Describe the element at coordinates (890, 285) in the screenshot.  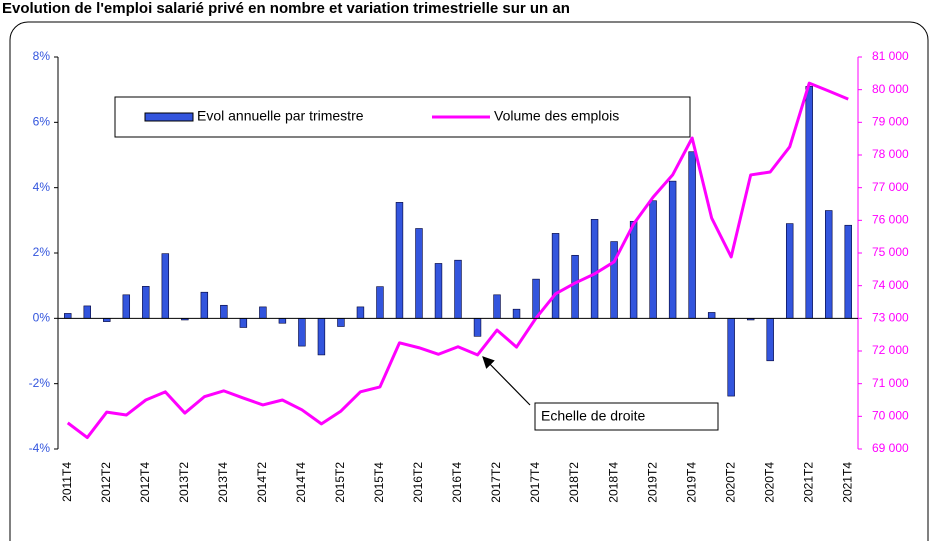
I see `y2-tick-label: 74 000` at that location.